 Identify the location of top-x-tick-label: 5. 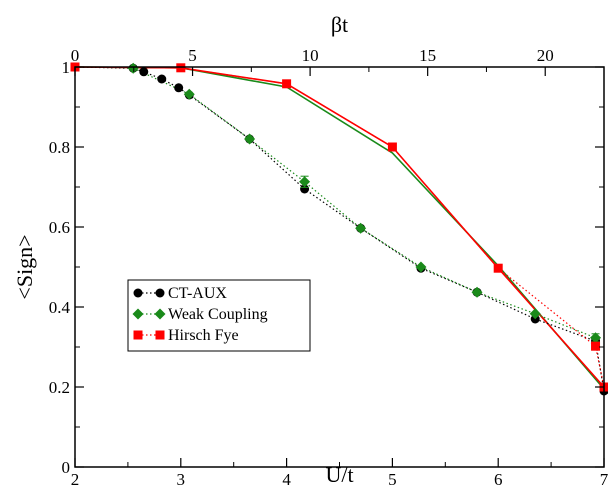
(192, 55).